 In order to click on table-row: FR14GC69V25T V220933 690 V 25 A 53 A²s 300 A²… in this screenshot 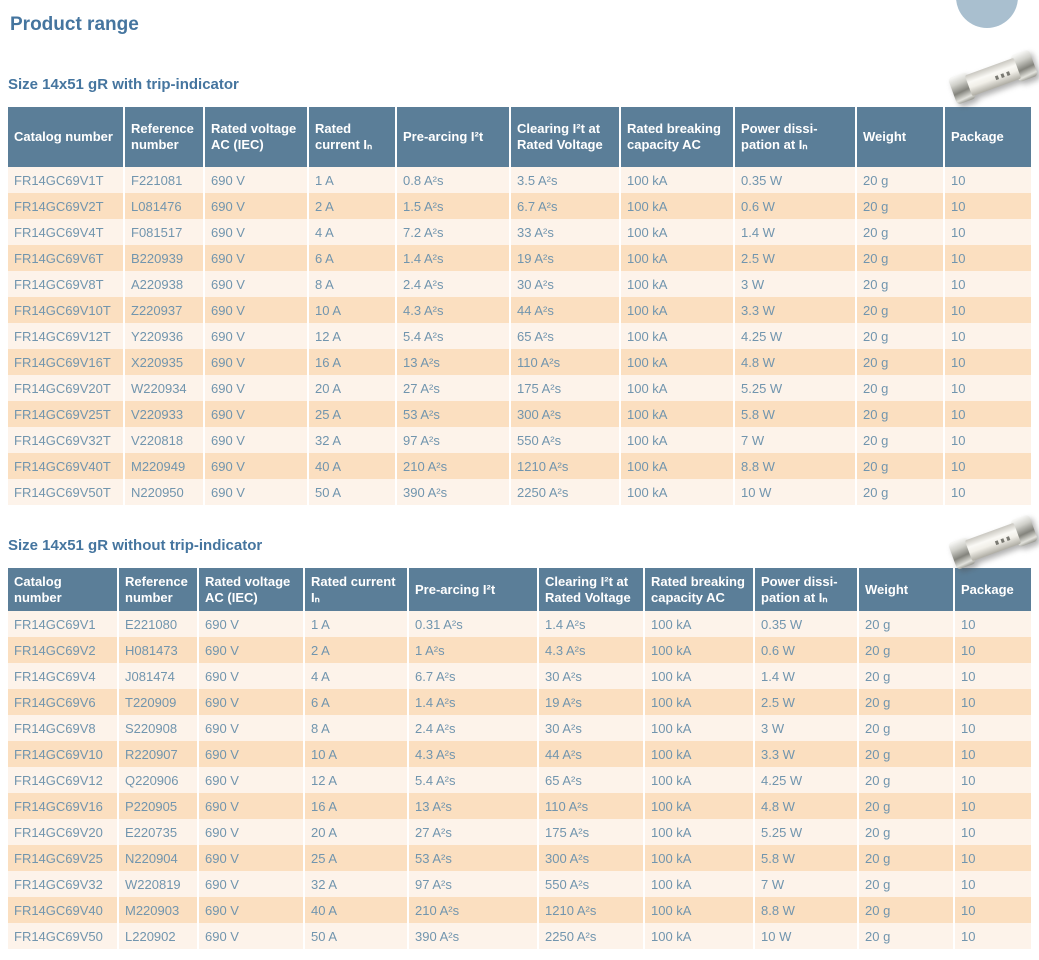, I will do `click(519, 414)`.